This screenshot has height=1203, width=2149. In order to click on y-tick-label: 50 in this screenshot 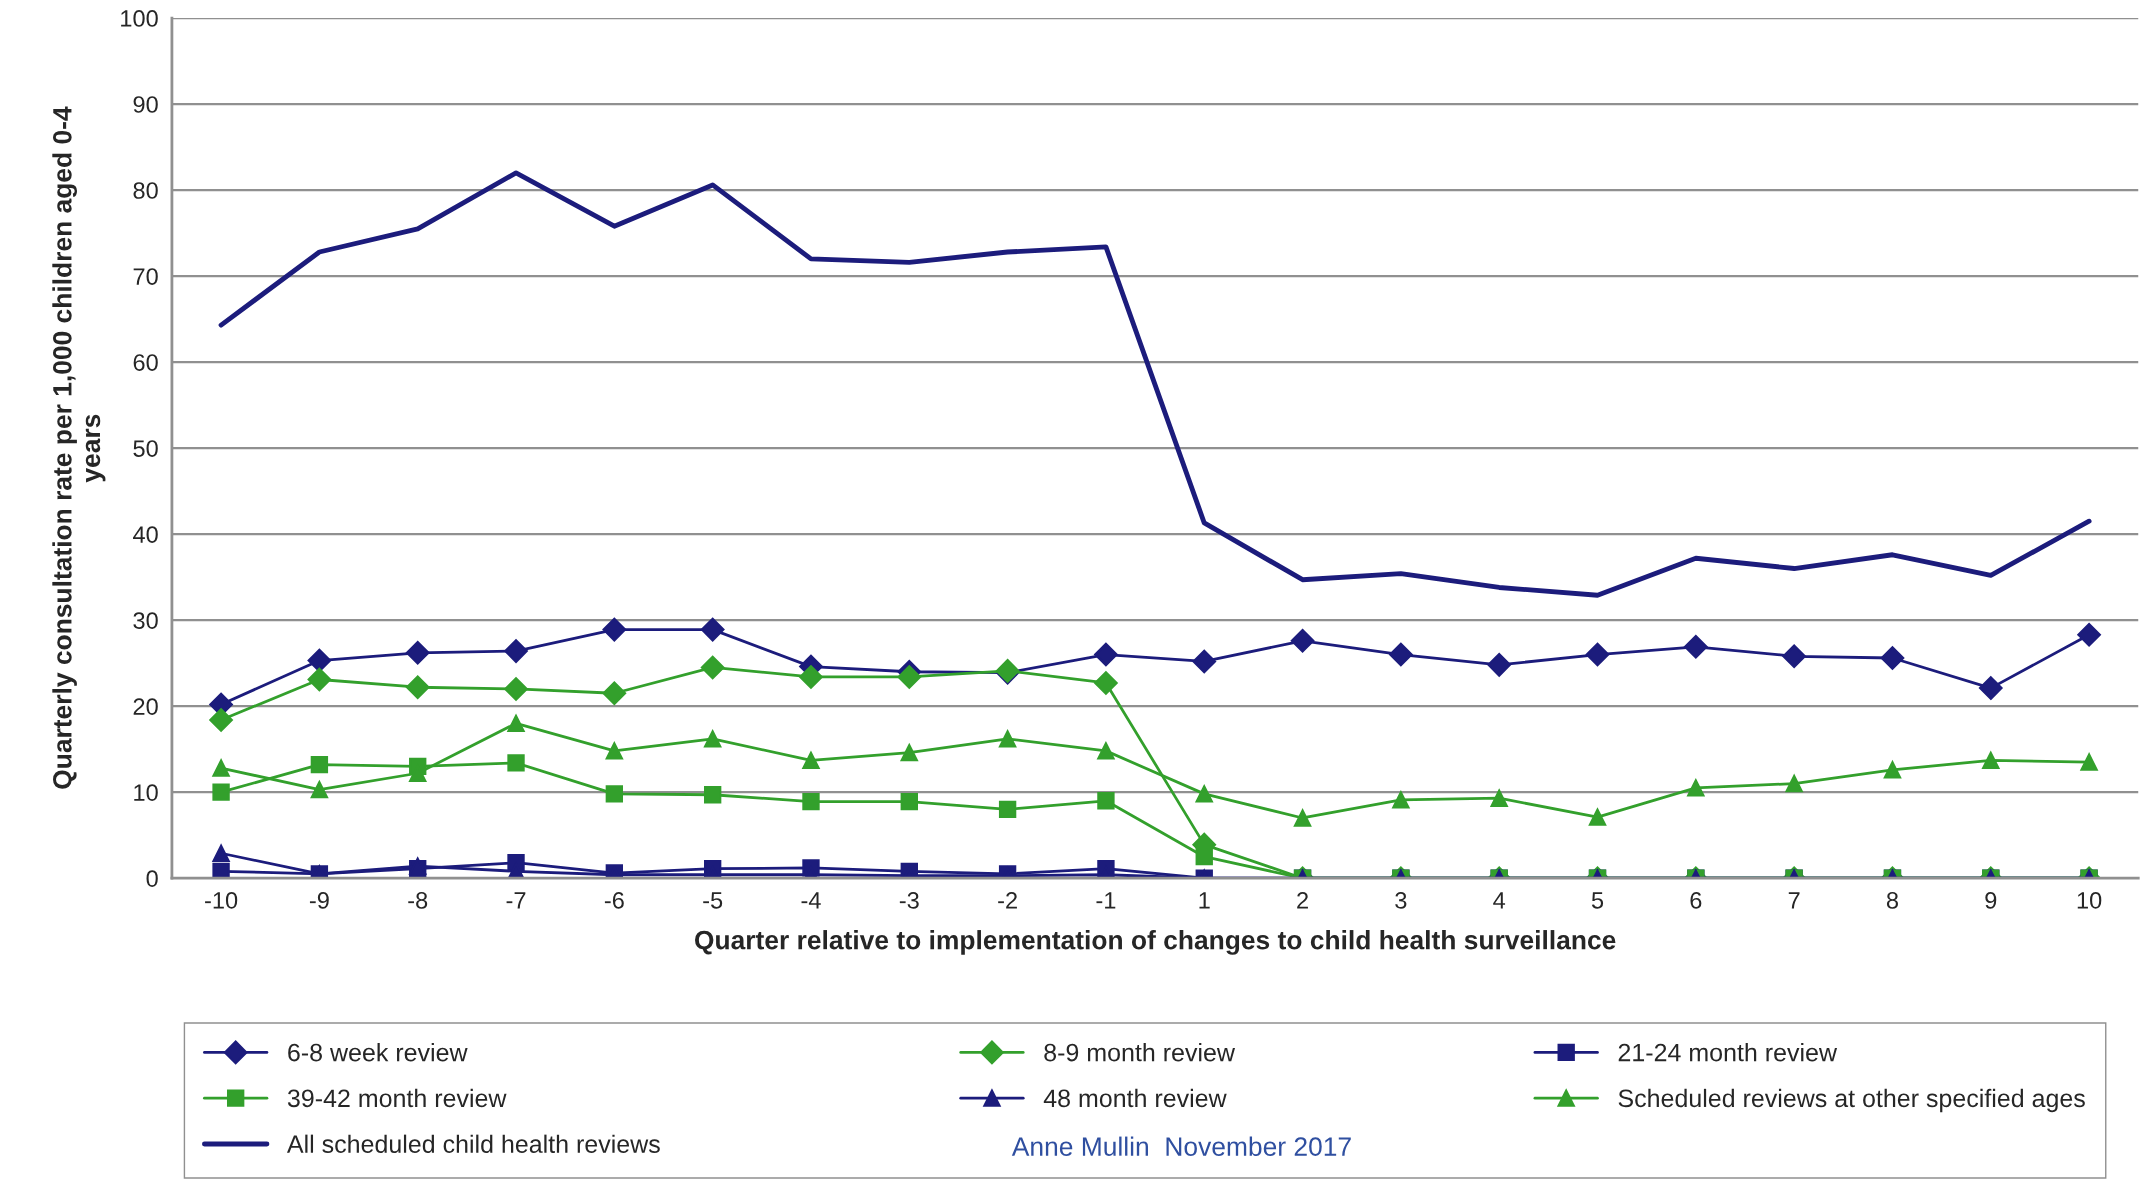, I will do `click(145, 448)`.